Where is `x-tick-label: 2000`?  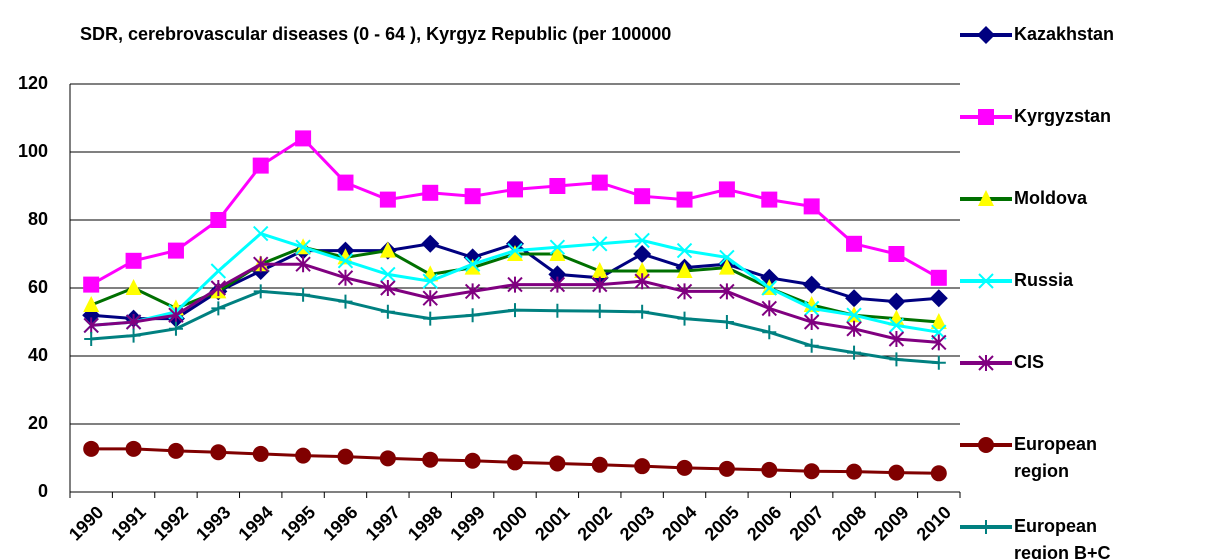
x-tick-label: 2000 is located at coordinates (510, 523).